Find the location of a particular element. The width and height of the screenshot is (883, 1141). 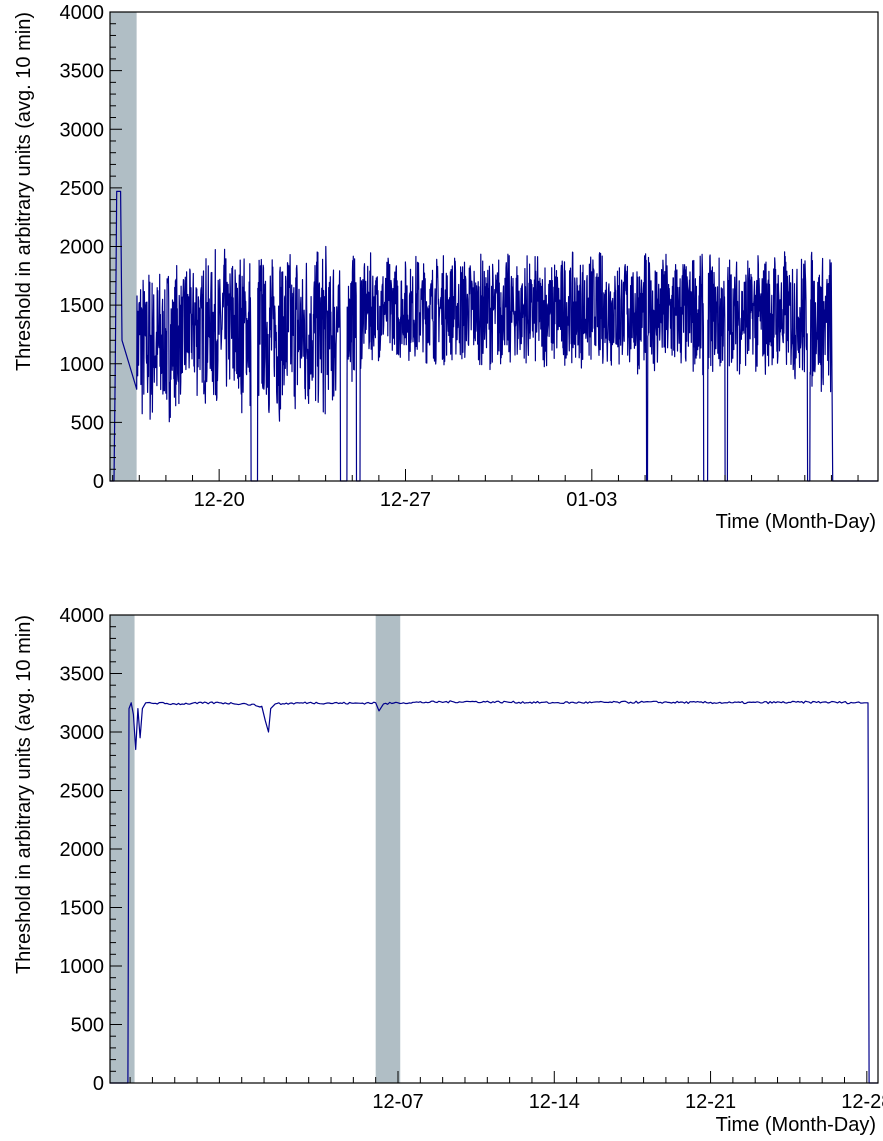

x-tick-label: 12-28 is located at coordinates (862, 1102).